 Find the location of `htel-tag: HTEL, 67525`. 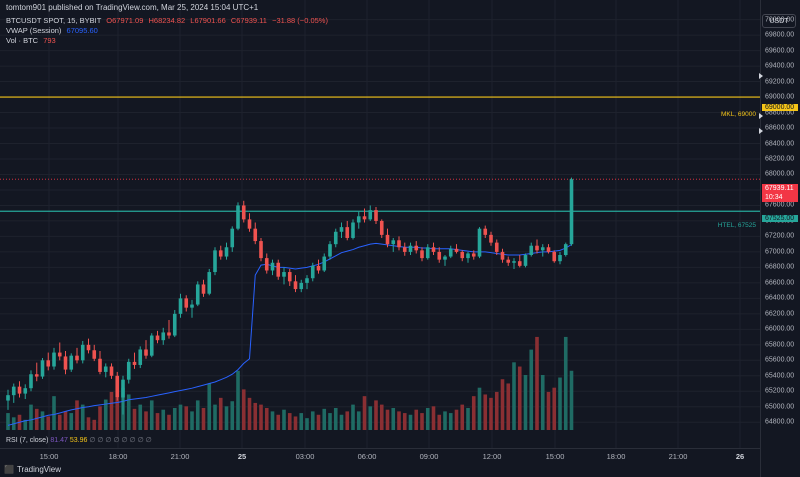

htel-tag: HTEL, 67525 is located at coordinates (736, 225).